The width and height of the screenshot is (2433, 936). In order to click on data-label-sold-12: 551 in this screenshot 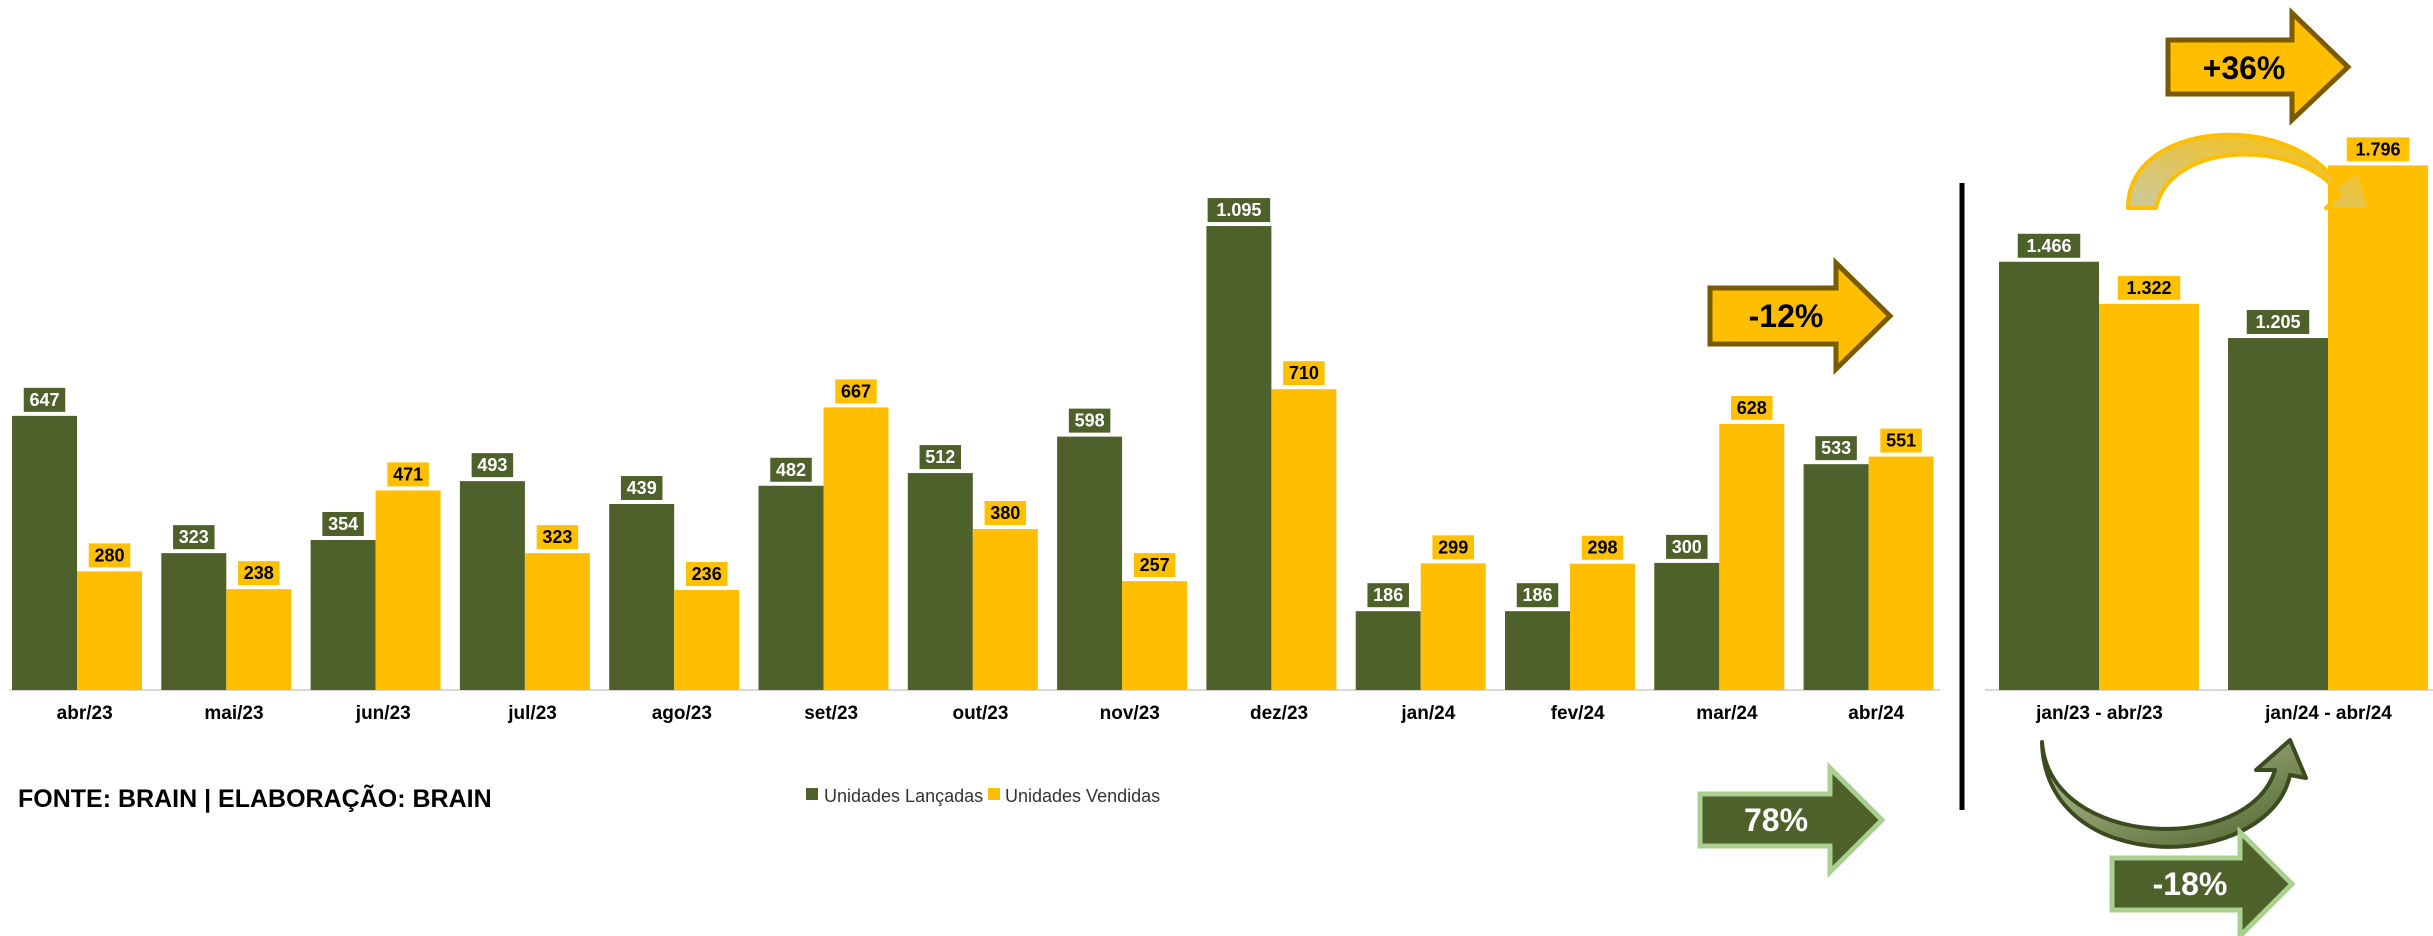, I will do `click(1901, 441)`.